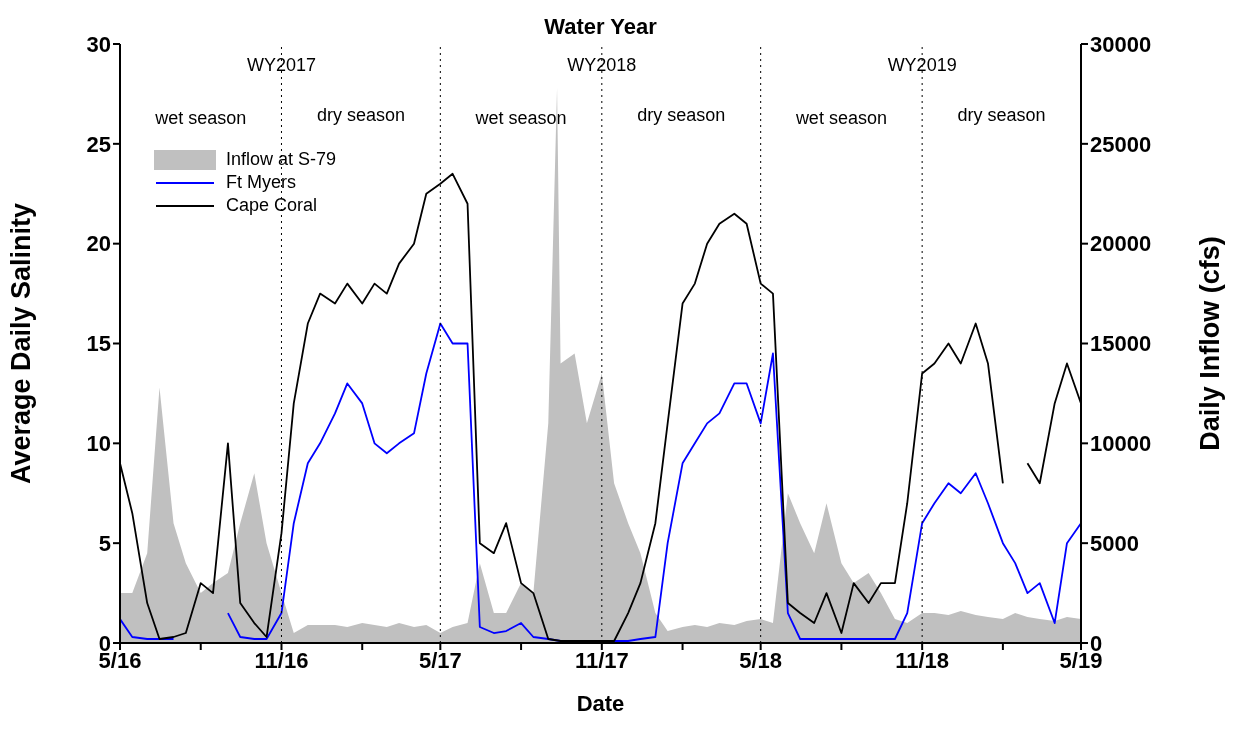  What do you see at coordinates (922, 660) in the screenshot?
I see `x-tick-label: 11/18` at bounding box center [922, 660].